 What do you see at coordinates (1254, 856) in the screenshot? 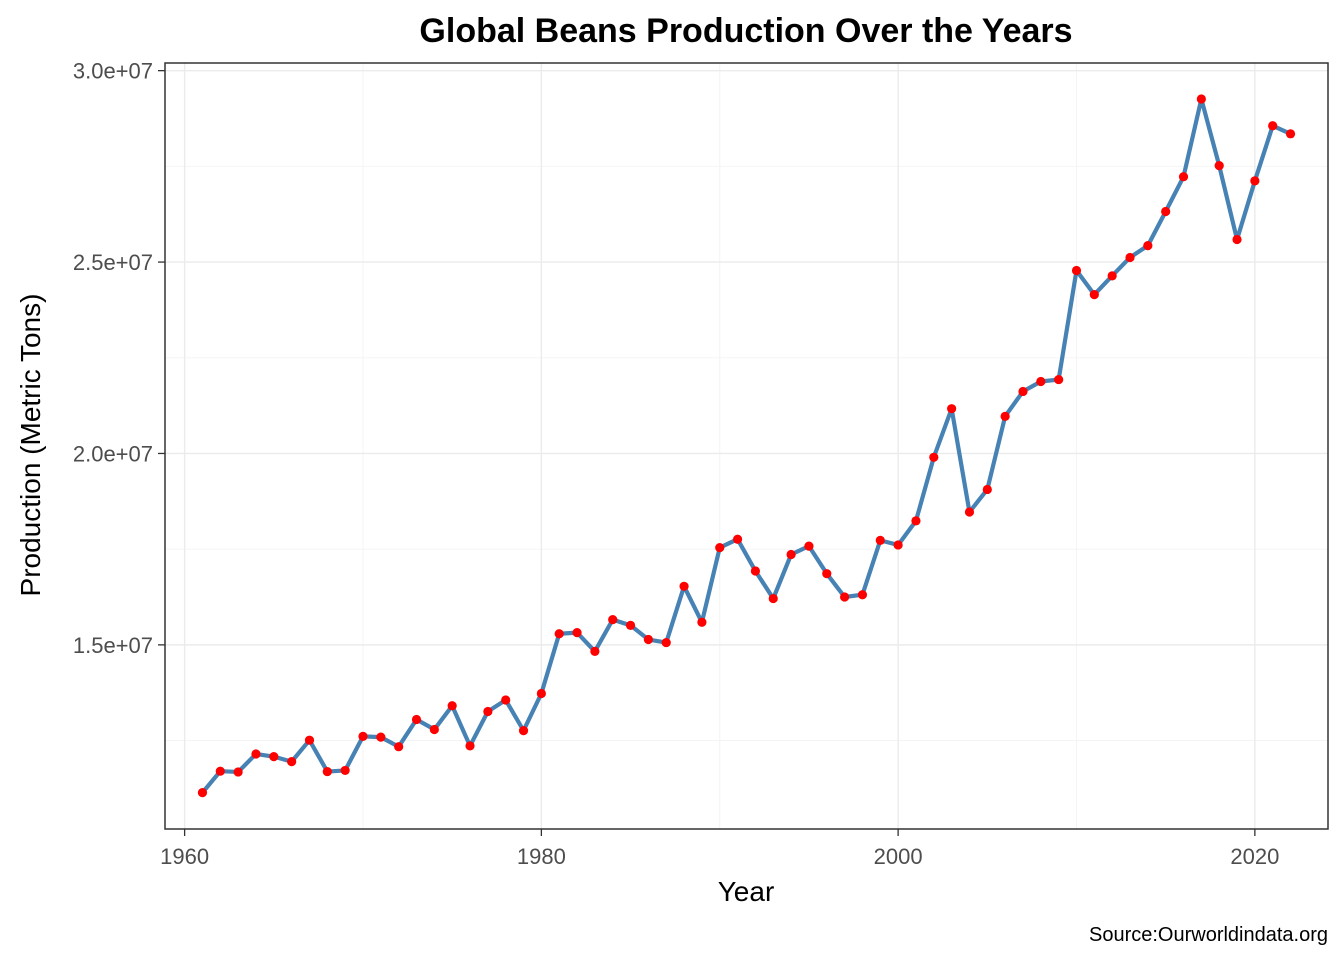
I see `x-tick-label: 2020` at bounding box center [1254, 856].